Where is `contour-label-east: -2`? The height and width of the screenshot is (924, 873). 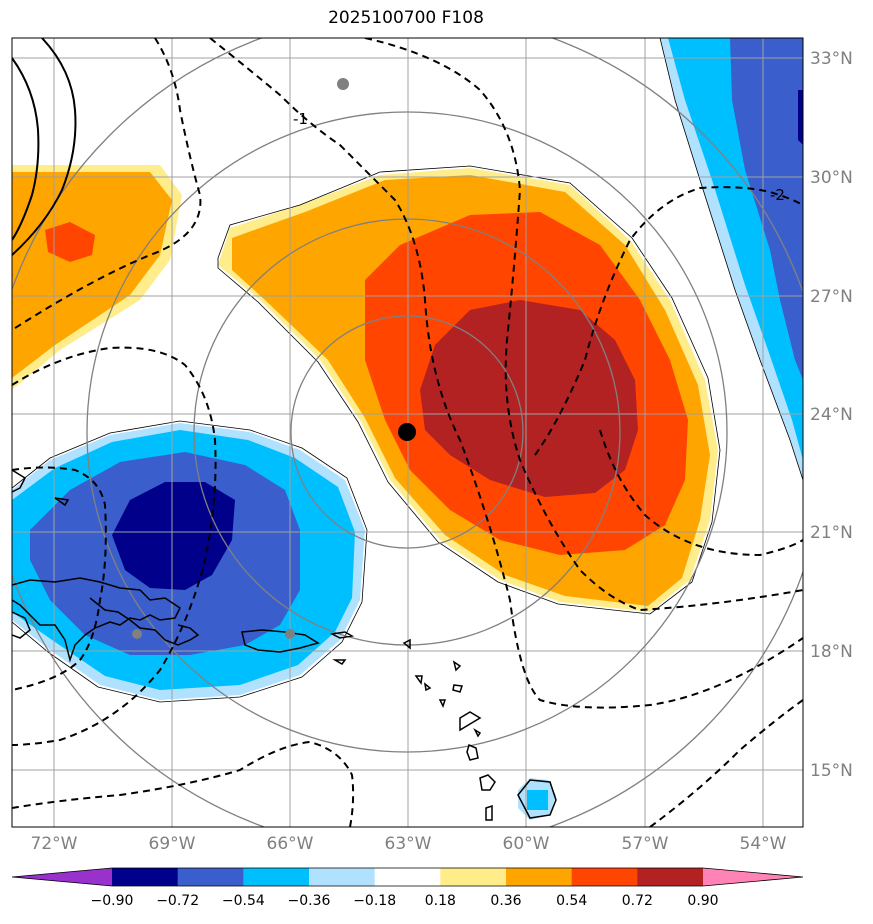
contour-label-east: -2 is located at coordinates (777, 195).